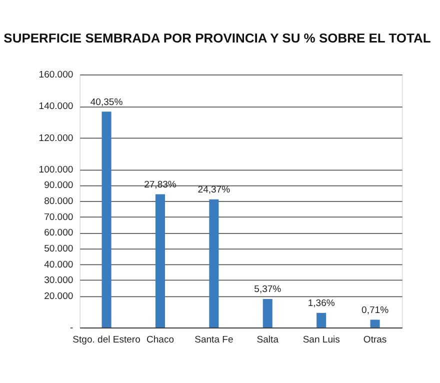 This screenshot has height=383, width=440. What do you see at coordinates (268, 290) in the screenshot?
I see `annotation: 5,37%` at bounding box center [268, 290].